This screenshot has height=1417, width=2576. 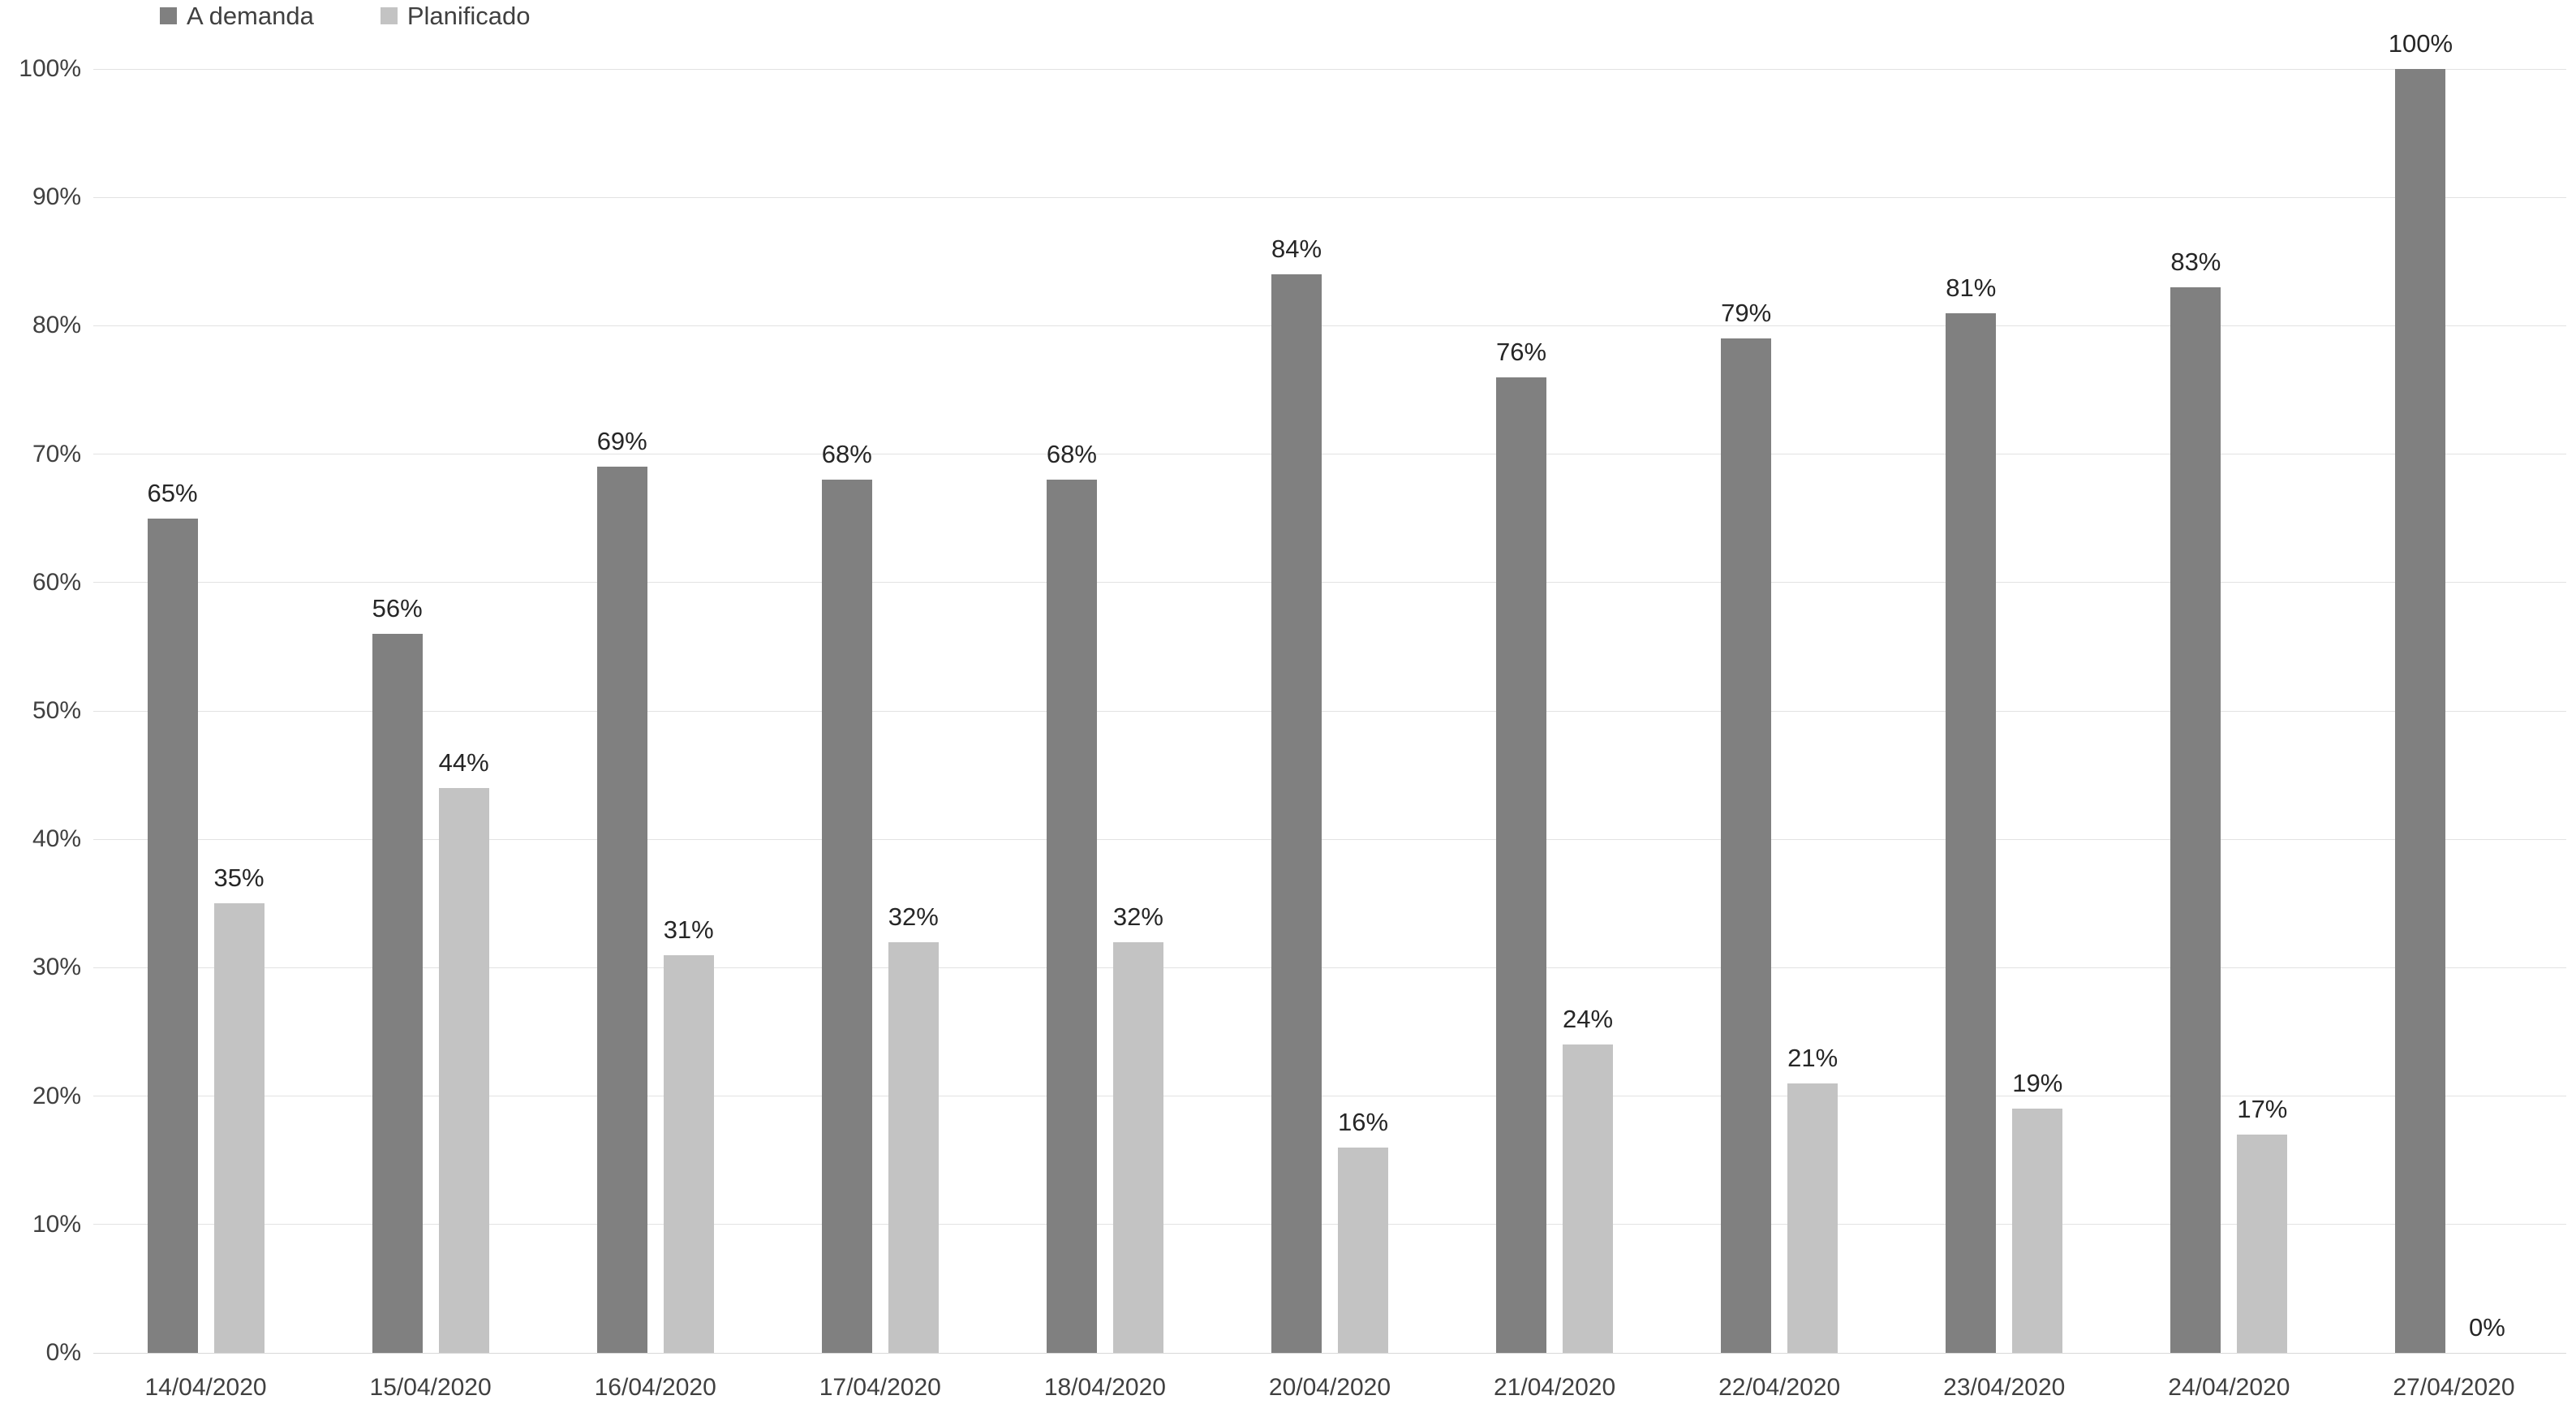 What do you see at coordinates (1971, 287) in the screenshot?
I see `bar-value-label: 81%` at bounding box center [1971, 287].